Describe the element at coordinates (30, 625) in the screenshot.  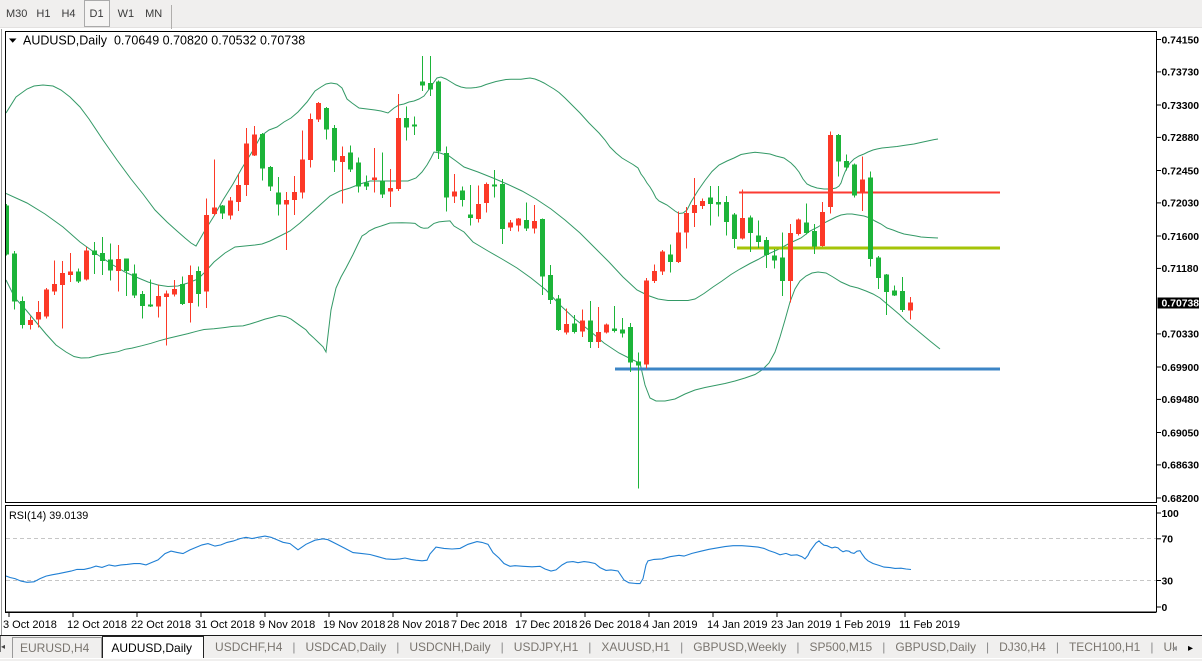
I see `svg-text: 3 Oct 2018` at that location.